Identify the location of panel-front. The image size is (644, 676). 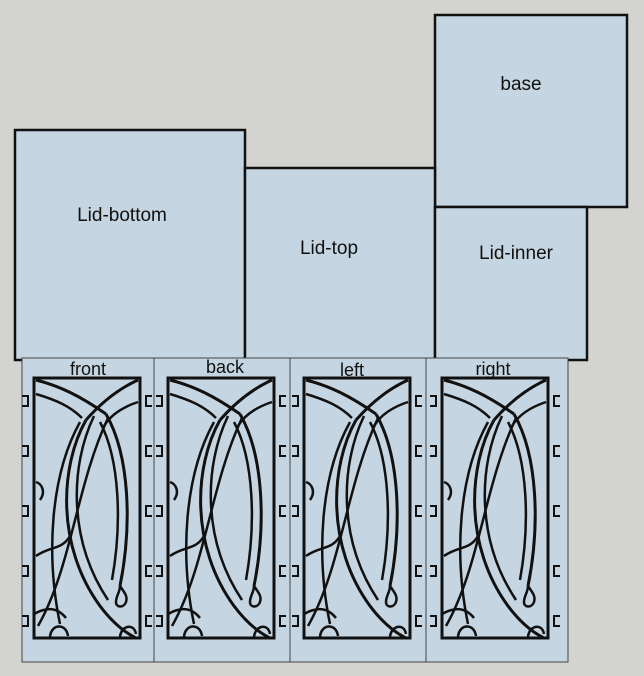
(88, 510).